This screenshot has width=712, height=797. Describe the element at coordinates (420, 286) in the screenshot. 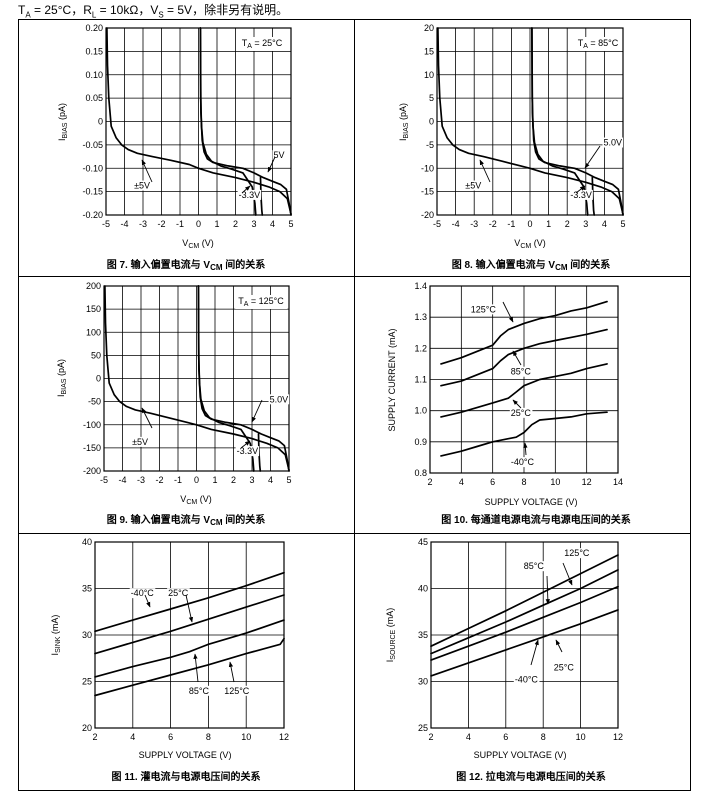

I see `y-tick-label: 1.4` at that location.